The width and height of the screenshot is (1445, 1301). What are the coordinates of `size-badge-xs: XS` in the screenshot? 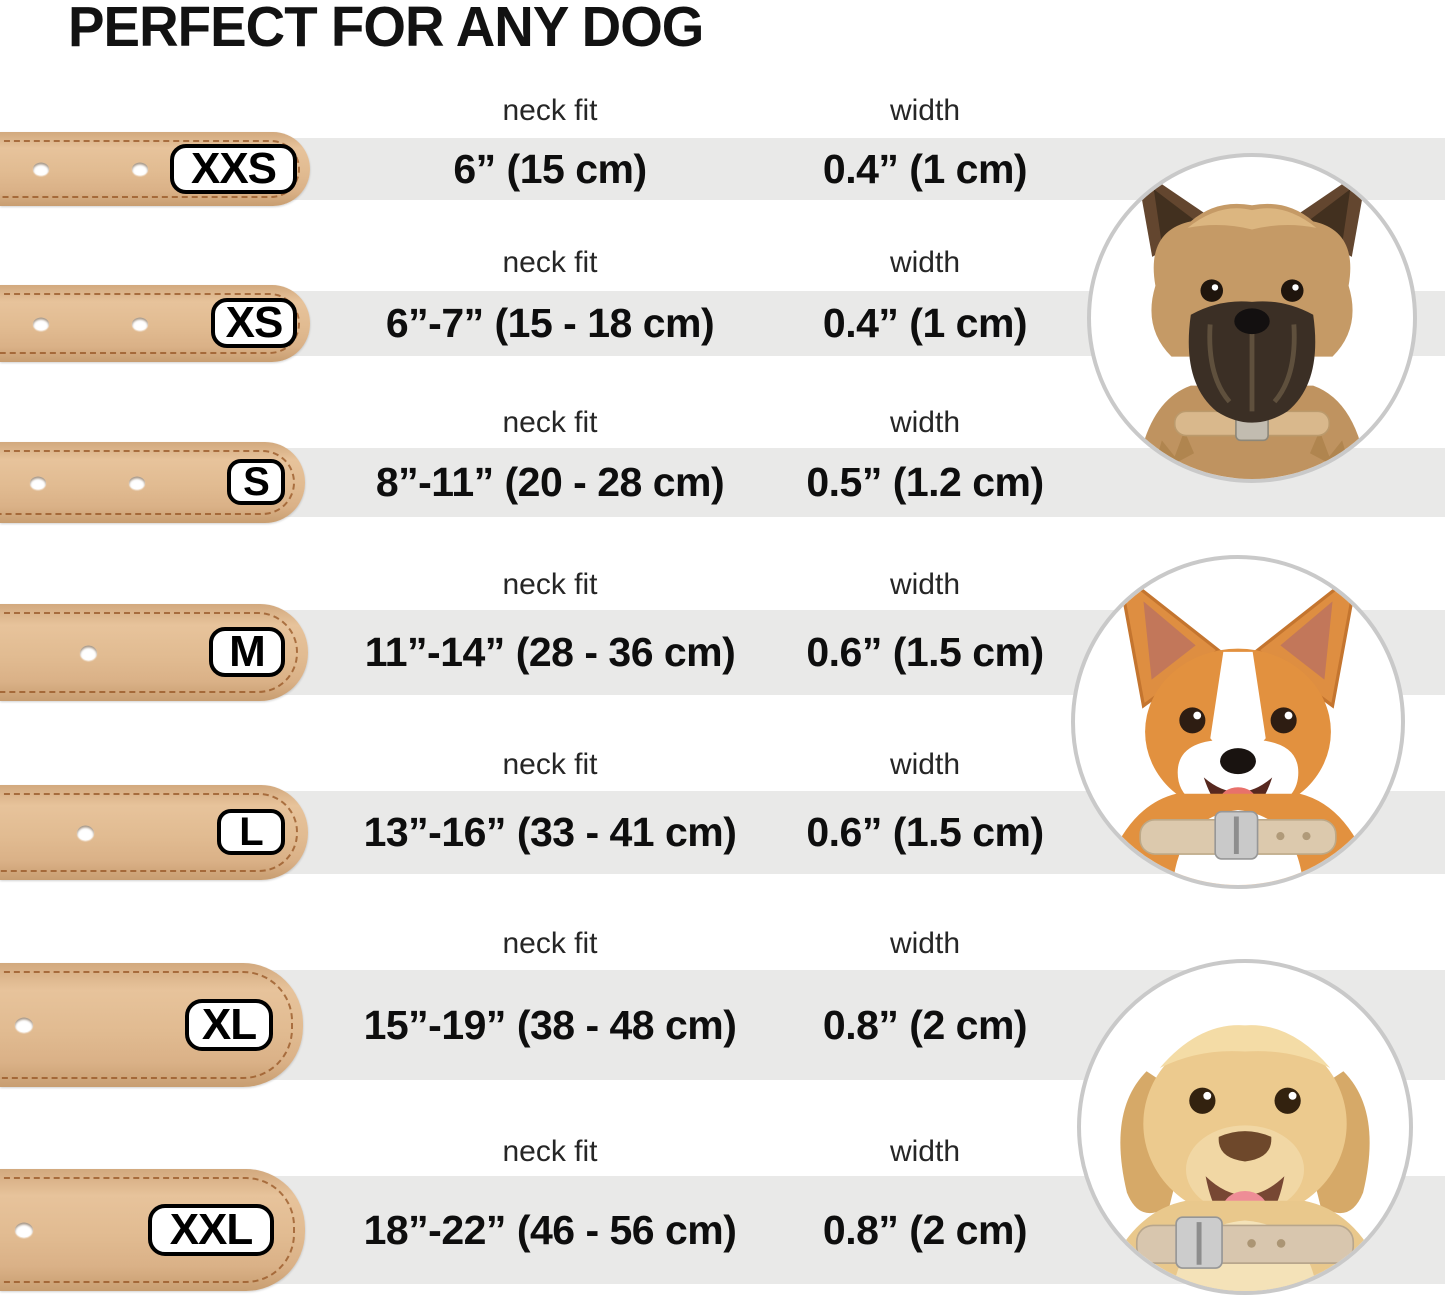 It's located at (254, 323).